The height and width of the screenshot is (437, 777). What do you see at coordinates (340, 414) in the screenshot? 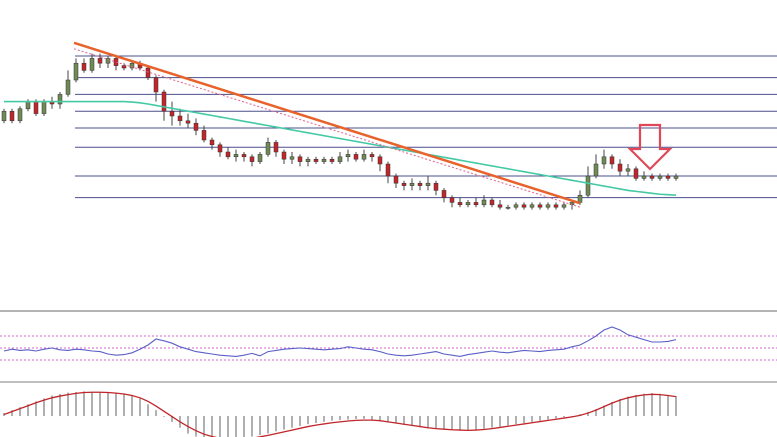
I see `macd-signal-line` at bounding box center [340, 414].